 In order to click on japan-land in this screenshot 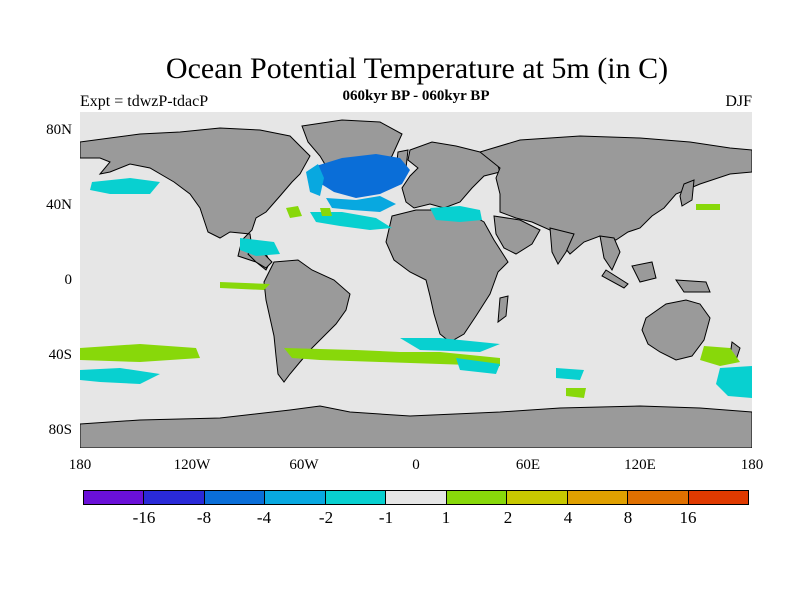, I will do `click(687, 193)`.